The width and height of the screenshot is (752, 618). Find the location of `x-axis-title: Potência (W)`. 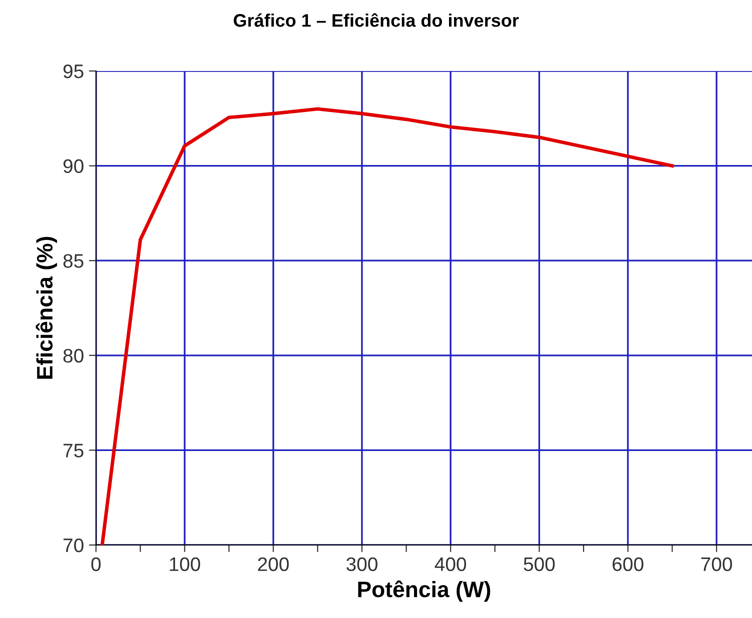

x-axis-title: Potência (W) is located at coordinates (424, 591).